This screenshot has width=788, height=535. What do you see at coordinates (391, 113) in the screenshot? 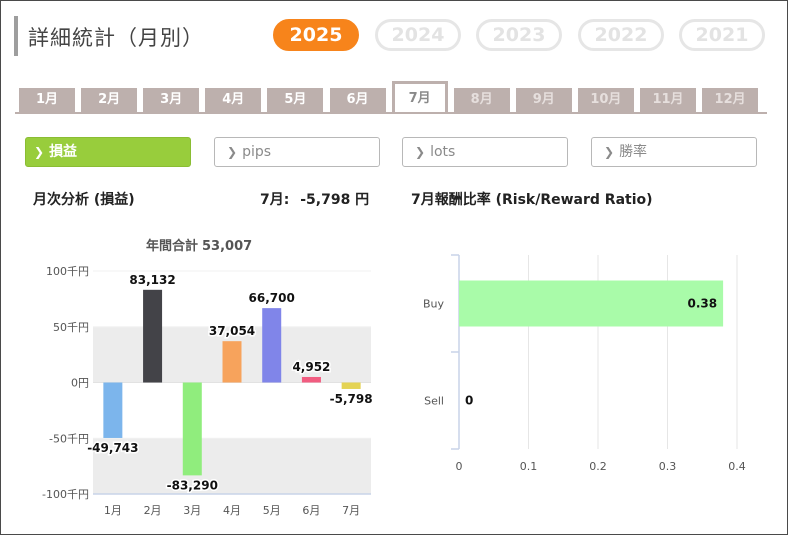
I see `tab-underline` at bounding box center [391, 113].